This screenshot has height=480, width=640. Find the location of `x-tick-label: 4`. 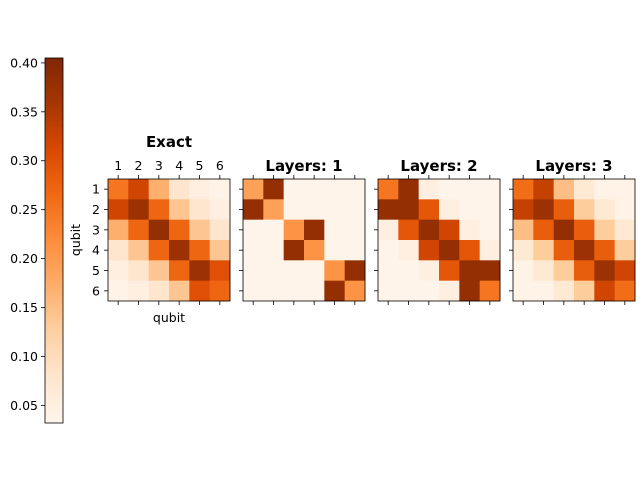

x-tick-label: 4 is located at coordinates (179, 165).